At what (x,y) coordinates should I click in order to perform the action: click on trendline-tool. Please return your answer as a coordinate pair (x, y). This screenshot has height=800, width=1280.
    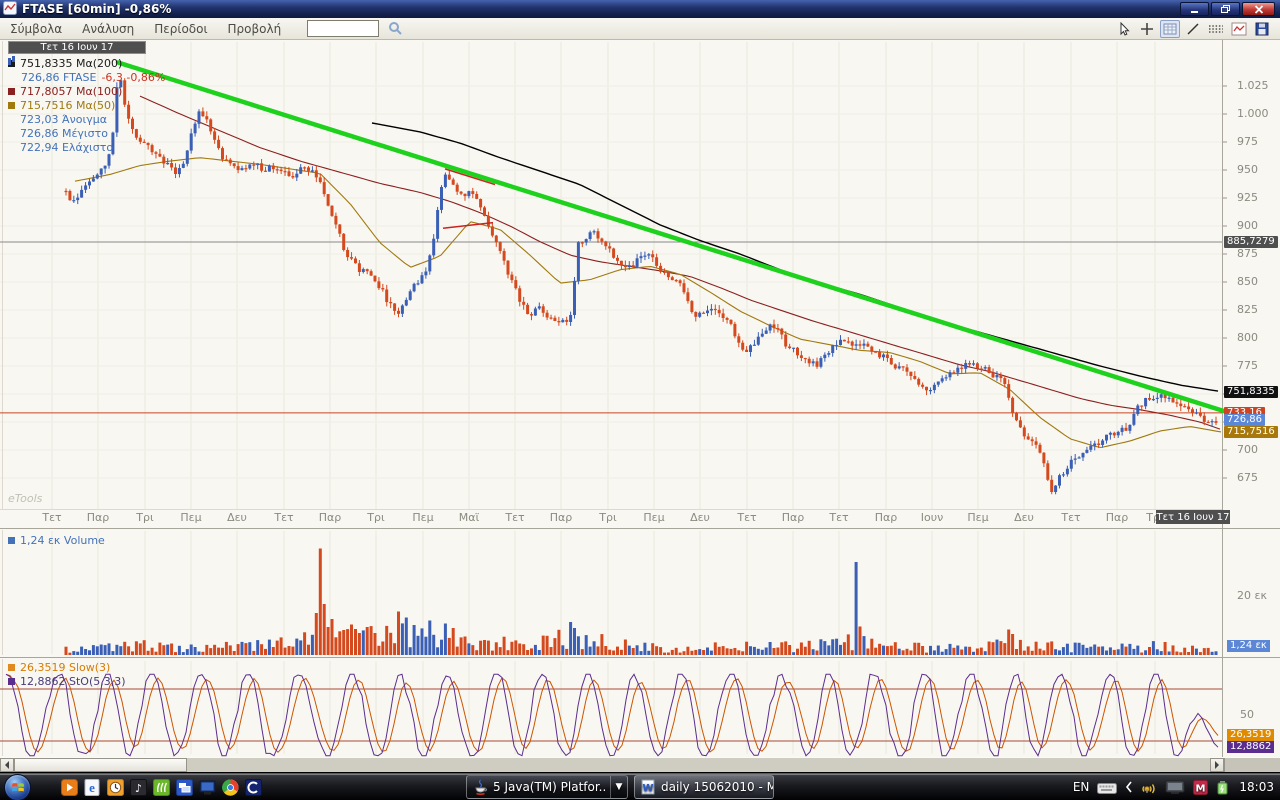
    Looking at the image, I should click on (1193, 29).